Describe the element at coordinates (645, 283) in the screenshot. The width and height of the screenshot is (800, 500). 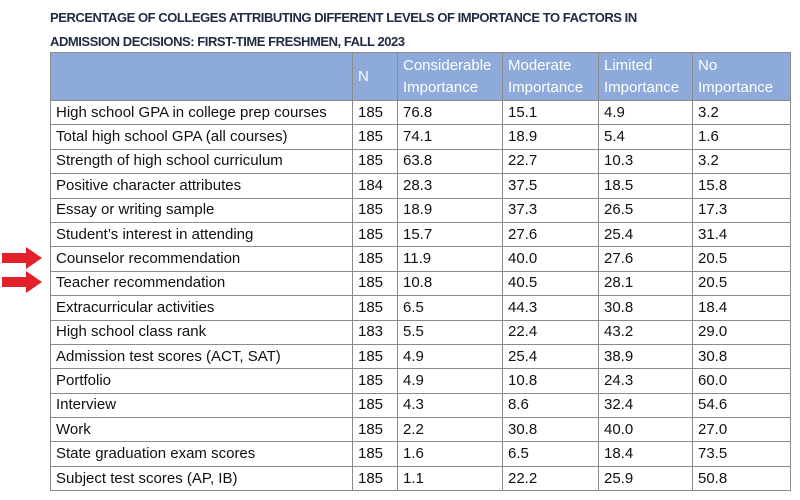
I see `cell: 28.1` at that location.